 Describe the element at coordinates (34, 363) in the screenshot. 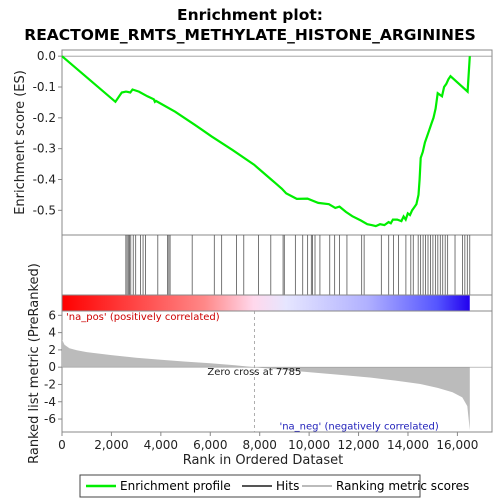

I see `metric-y-axis-label: Ranked list metric (PreRanked)` at that location.